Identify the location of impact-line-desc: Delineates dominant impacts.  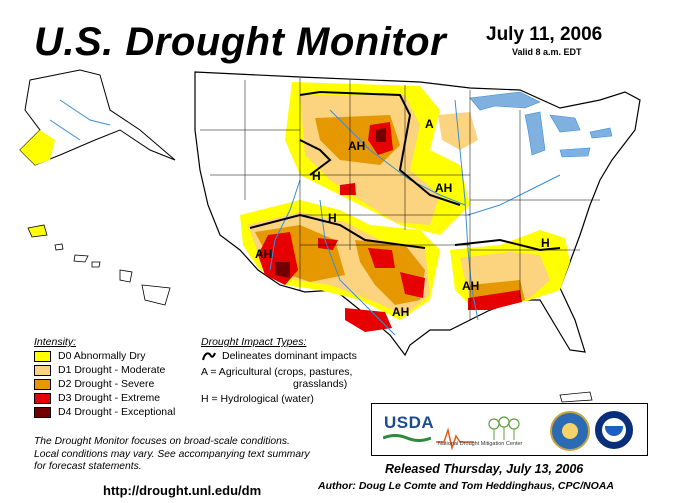
(289, 356).